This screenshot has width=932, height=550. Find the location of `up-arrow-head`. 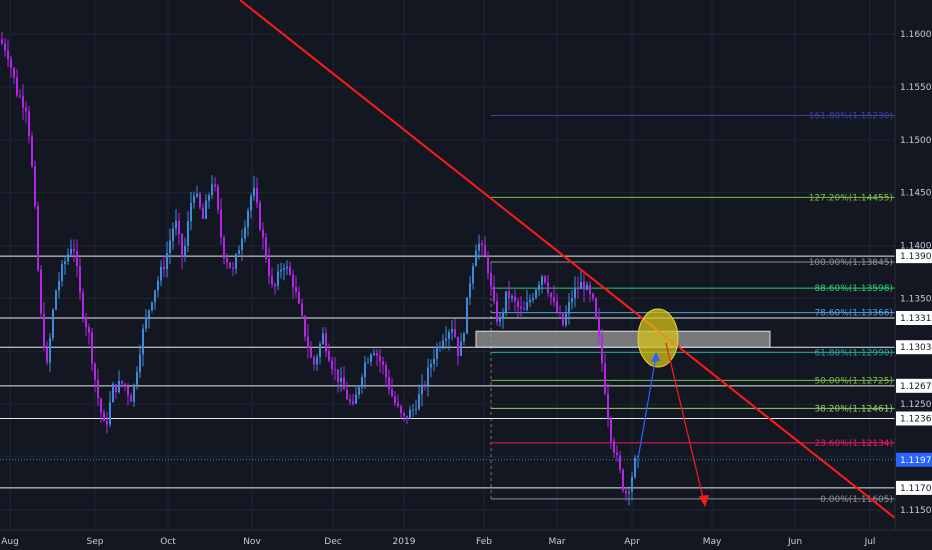

up-arrow-head is located at coordinates (655, 357).